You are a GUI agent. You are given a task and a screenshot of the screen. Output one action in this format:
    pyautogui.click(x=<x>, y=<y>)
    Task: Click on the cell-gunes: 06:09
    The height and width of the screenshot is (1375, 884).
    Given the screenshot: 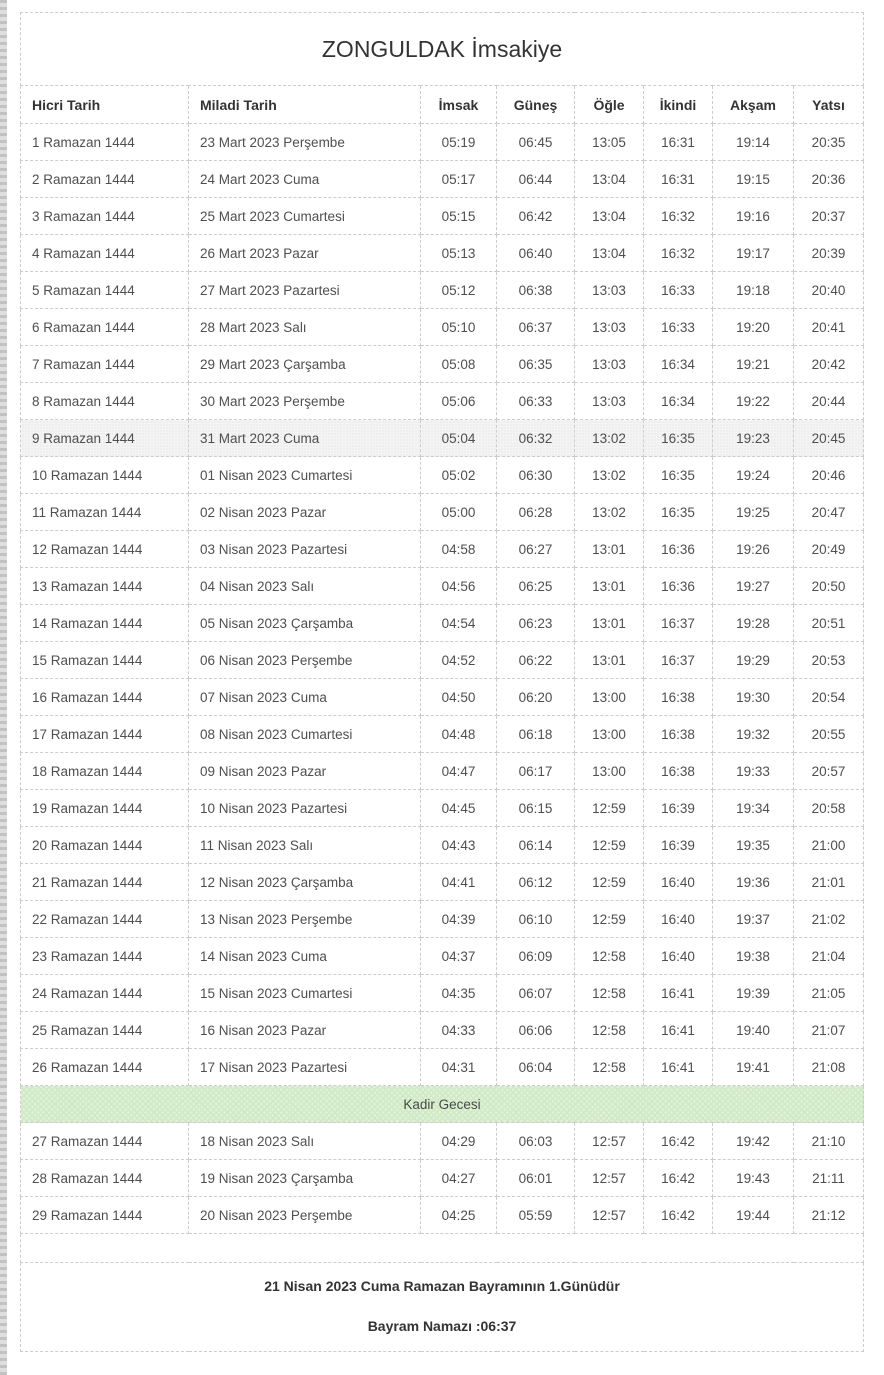 What is the action you would take?
    pyautogui.click(x=535, y=956)
    